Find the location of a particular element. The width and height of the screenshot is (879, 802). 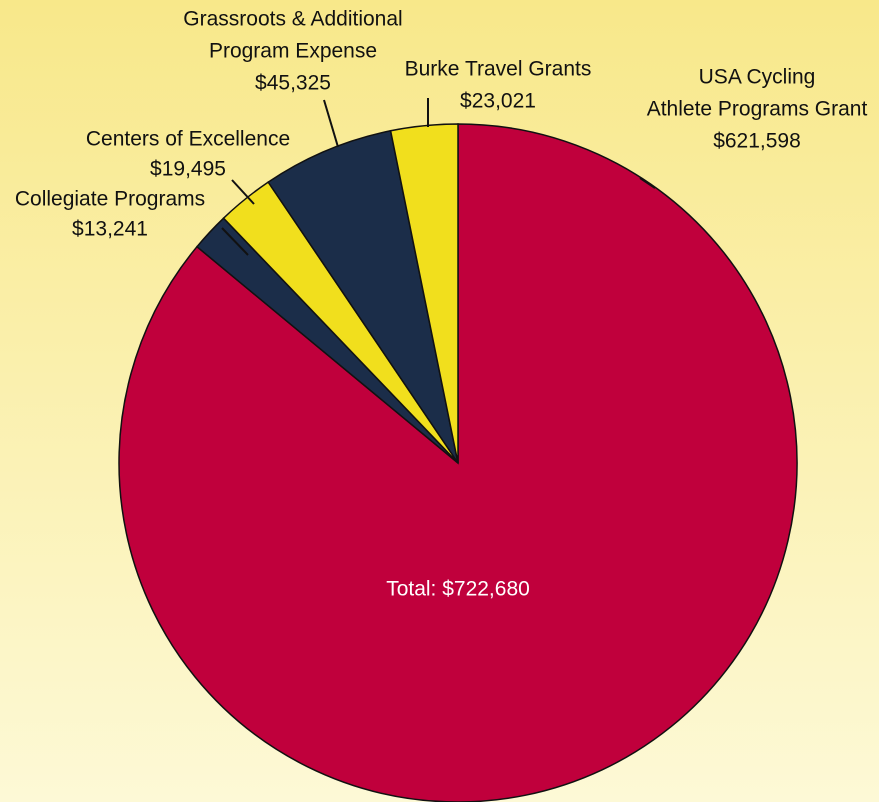

slice-label: Collegiate Programs is located at coordinates (110, 199).